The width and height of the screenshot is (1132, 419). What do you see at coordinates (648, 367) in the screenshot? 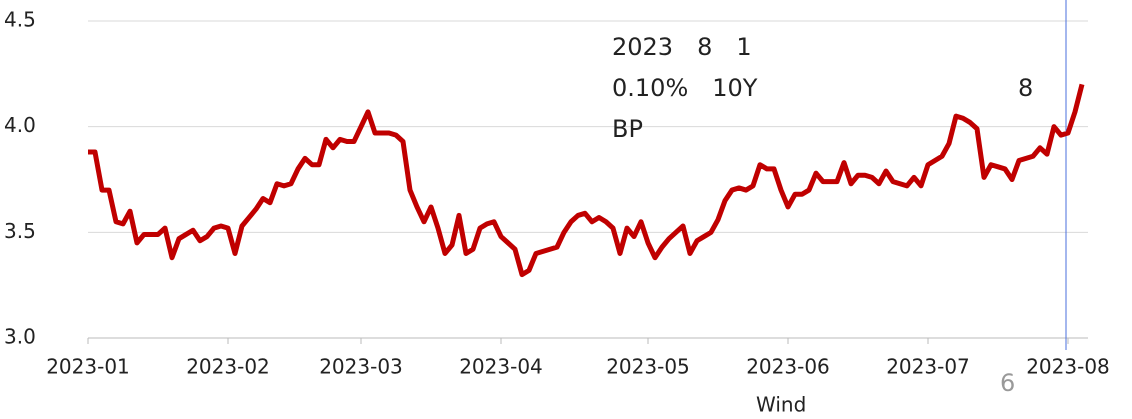
I see `x-tick-label: 2023-05` at bounding box center [648, 367].